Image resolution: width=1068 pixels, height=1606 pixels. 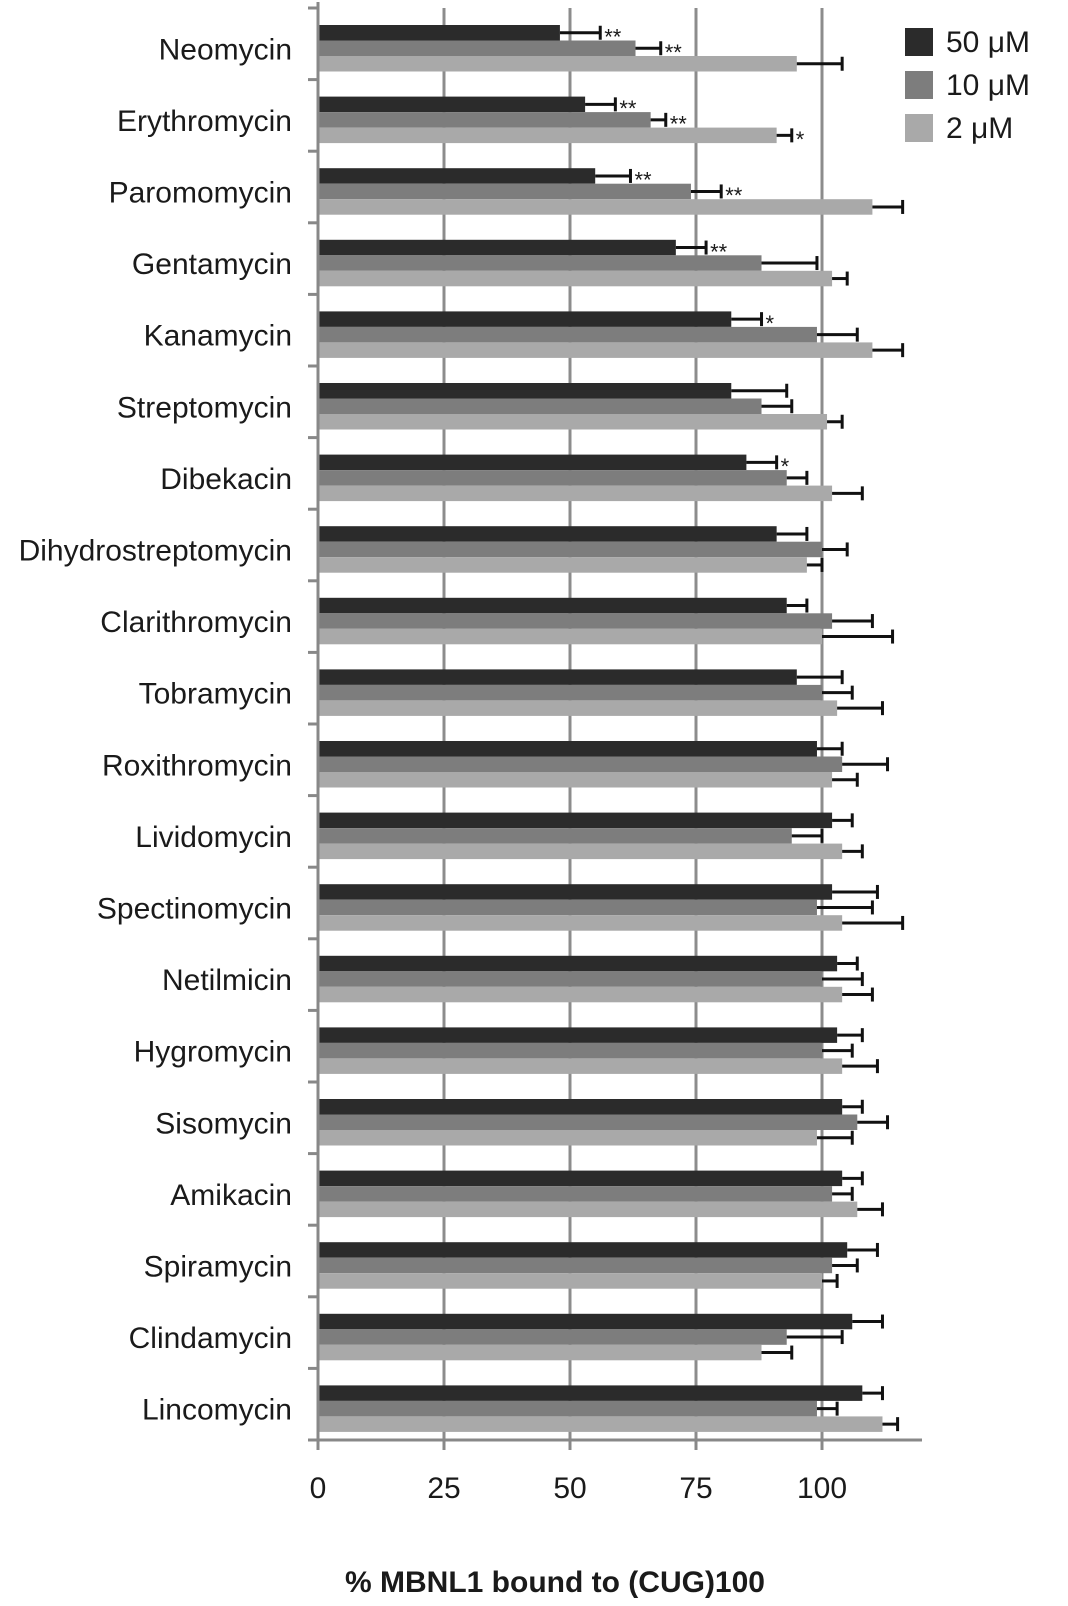 What do you see at coordinates (567, 1408) in the screenshot?
I see `bar-lincomycin-10-m` at bounding box center [567, 1408].